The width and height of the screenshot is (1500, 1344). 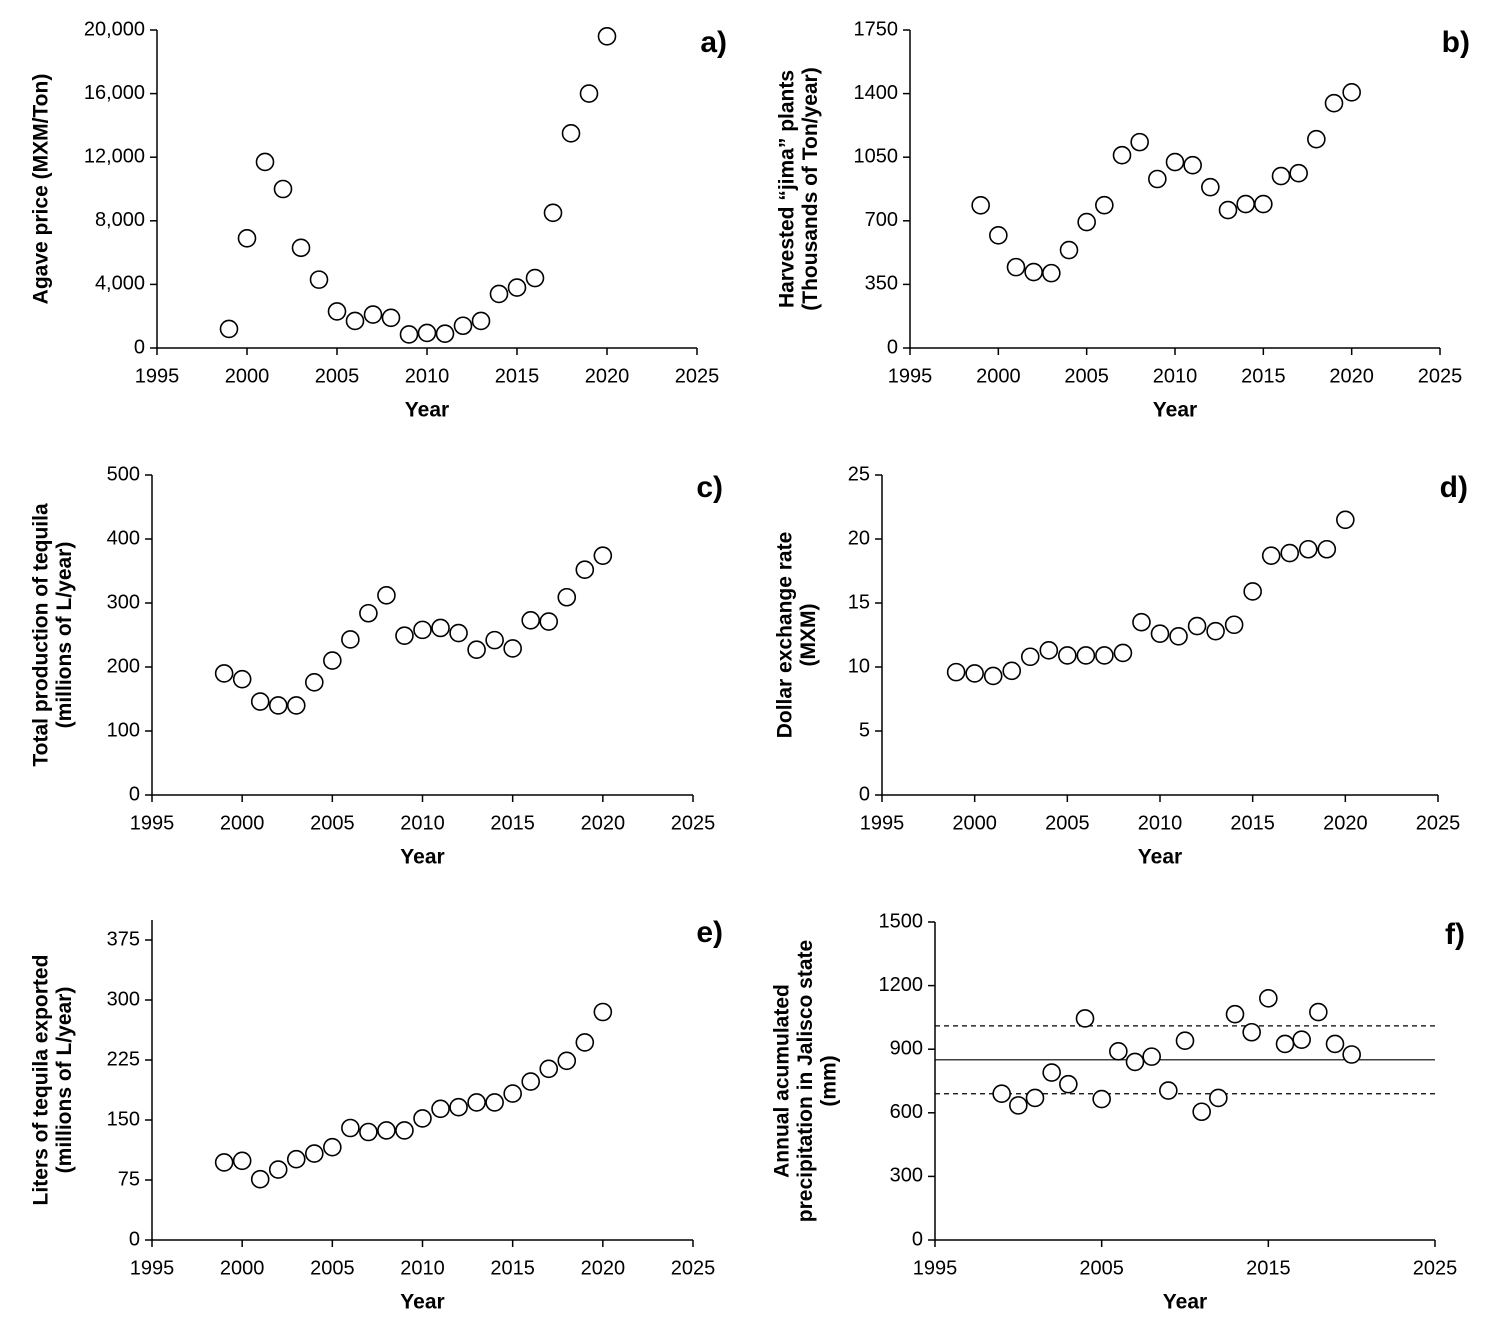 What do you see at coordinates (123, 730) in the screenshot?
I see `y-tick-label: 100` at bounding box center [123, 730].